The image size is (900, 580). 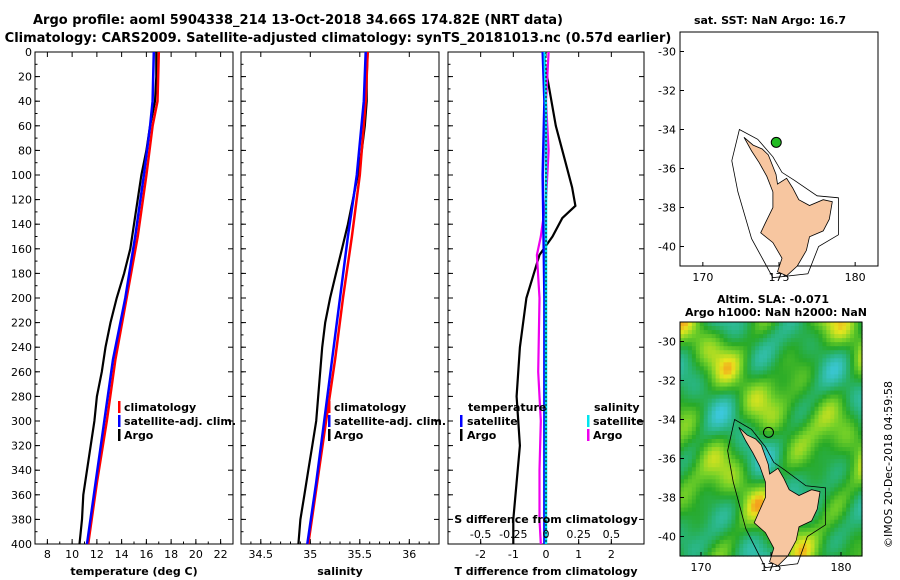 I want to click on legend-swatch-s-argo, so click(x=588, y=435).